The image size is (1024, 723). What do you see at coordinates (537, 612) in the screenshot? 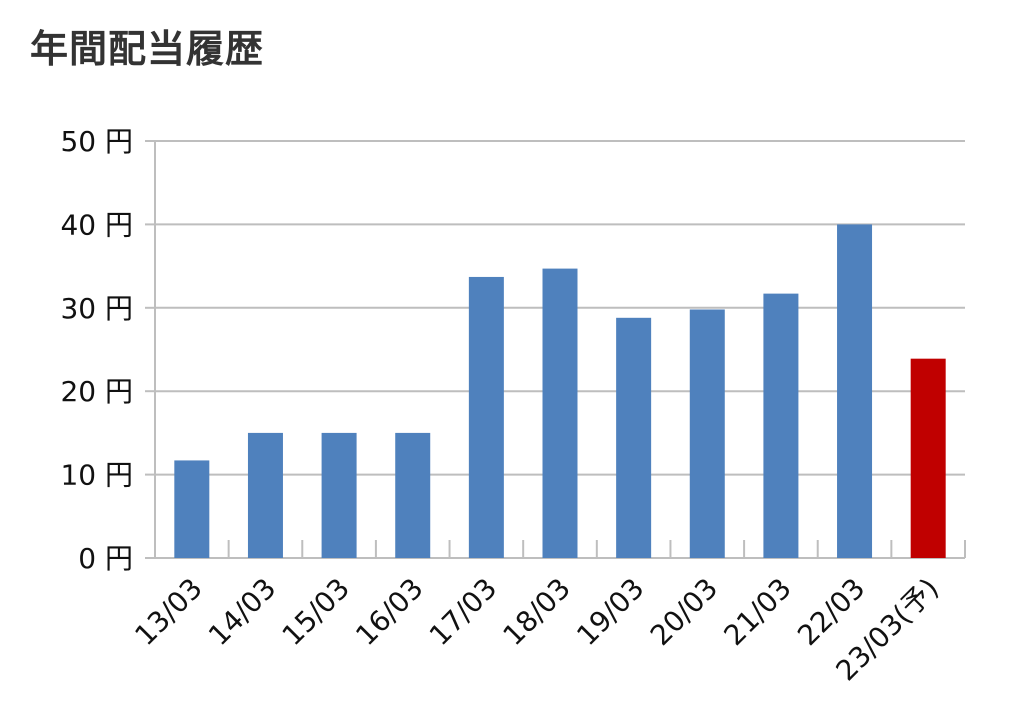
I see `x-tick-label: 18/03` at bounding box center [537, 612].